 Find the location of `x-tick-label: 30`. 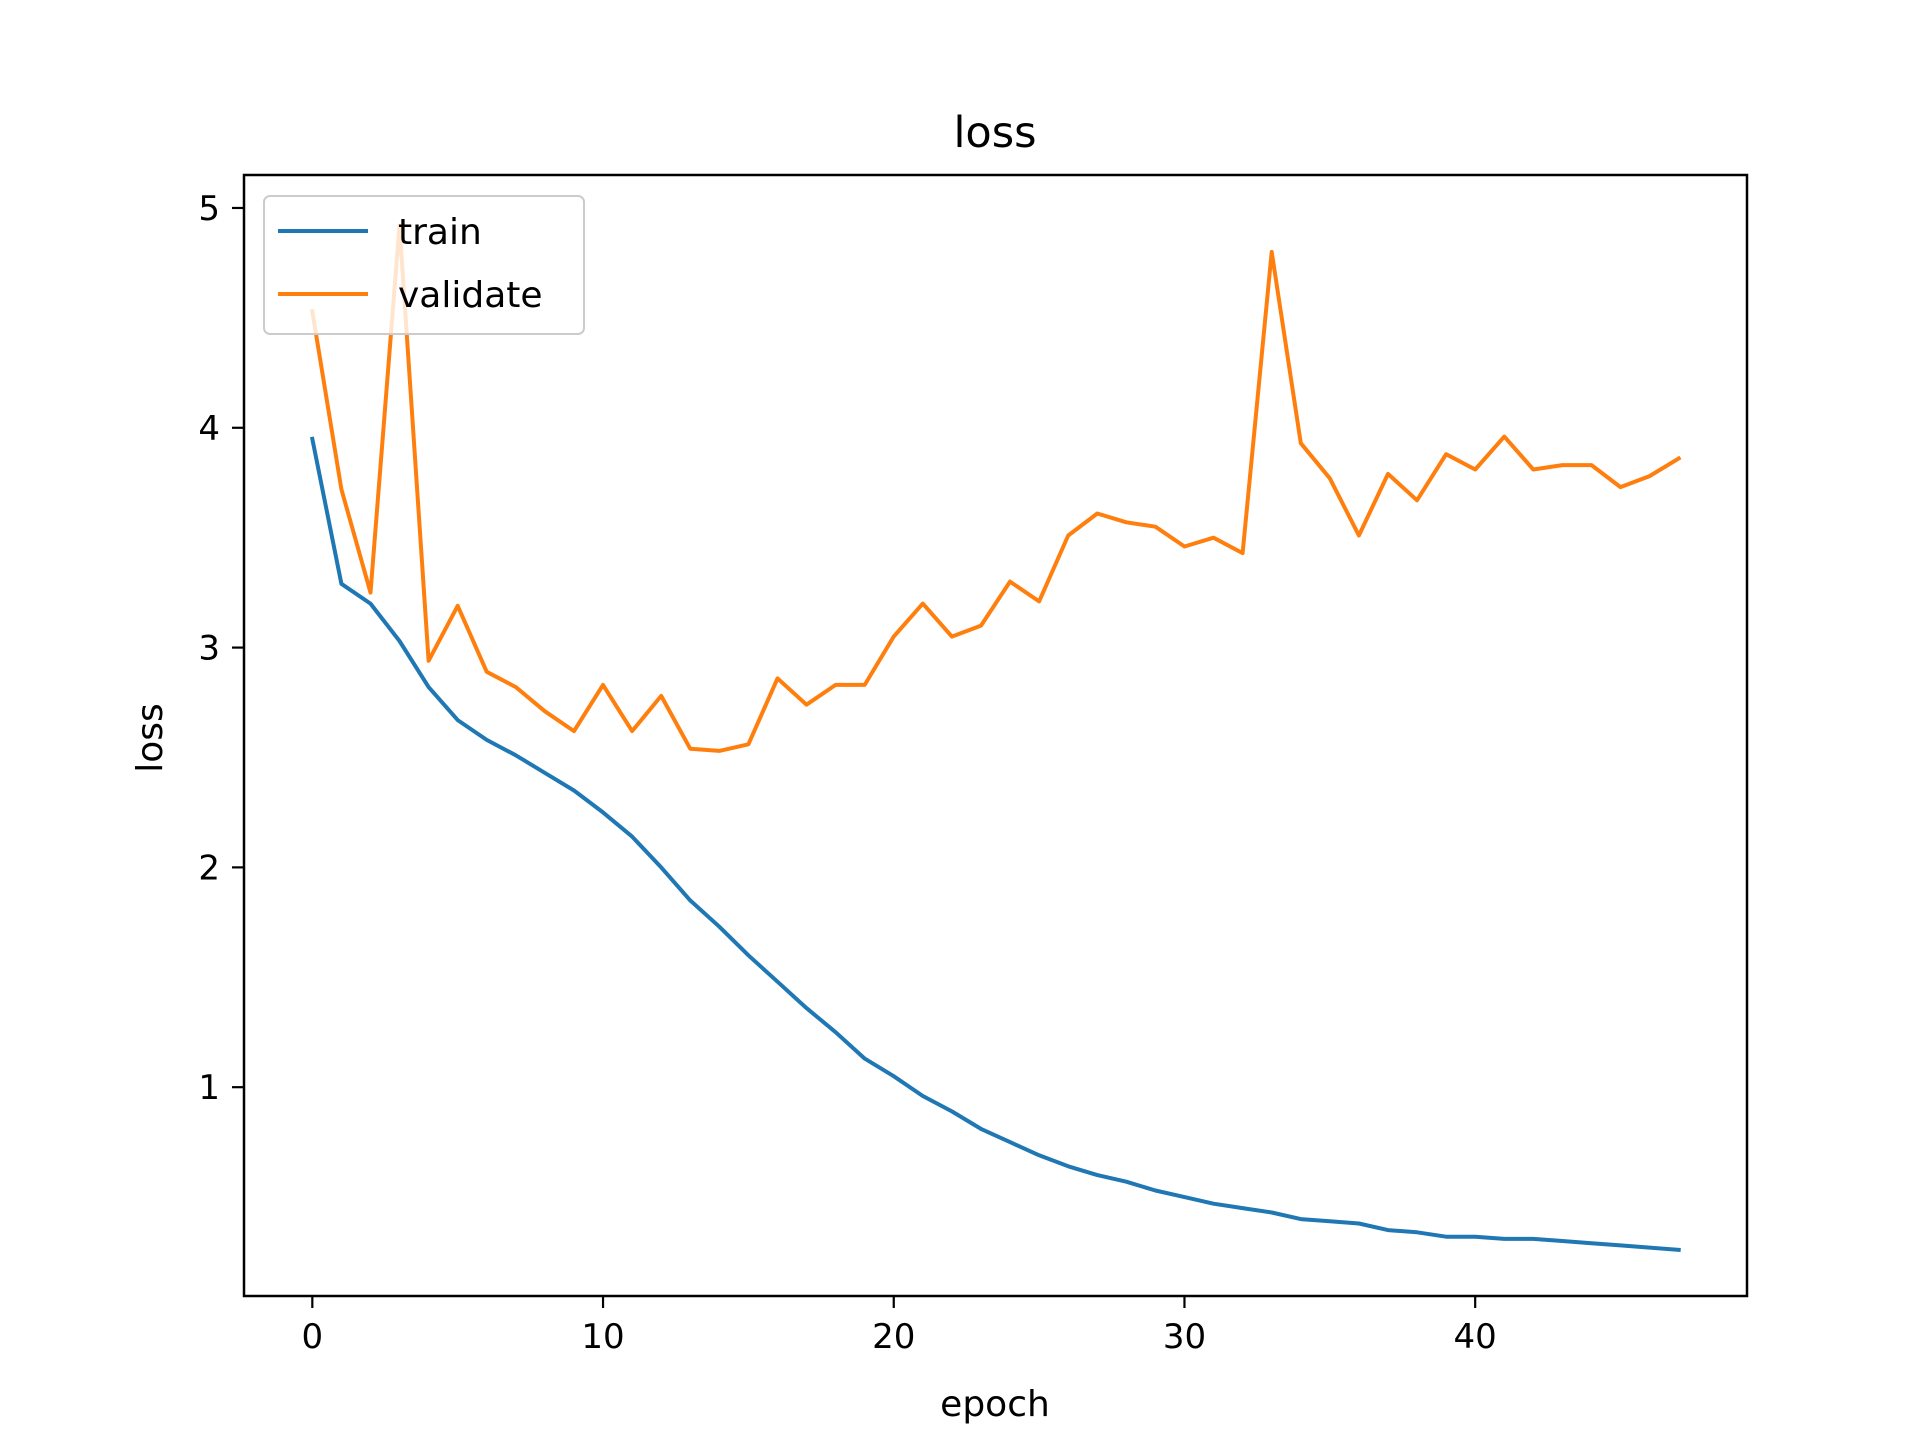

x-tick-label: 30 is located at coordinates (1184, 1337).